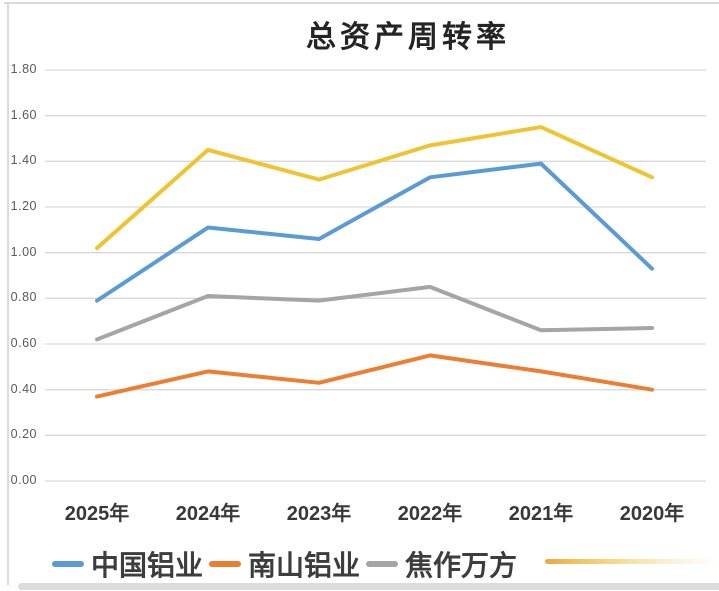  I want to click on legend-item: 中国铝业, so click(130, 564).